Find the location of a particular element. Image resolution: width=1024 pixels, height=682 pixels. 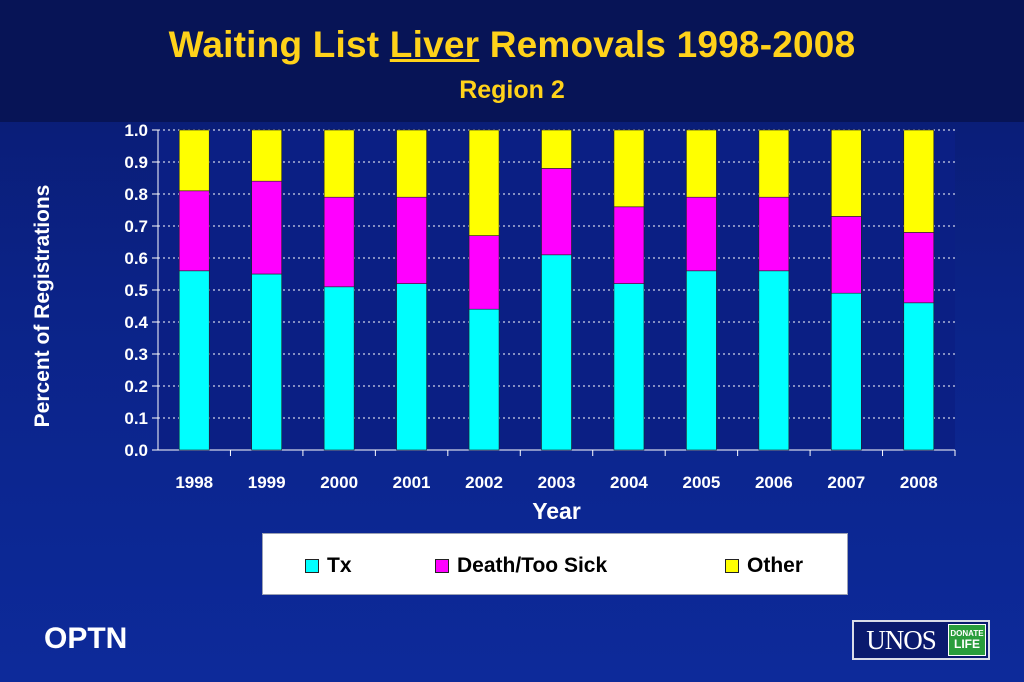

bar-tx-2003 is located at coordinates (556, 352).